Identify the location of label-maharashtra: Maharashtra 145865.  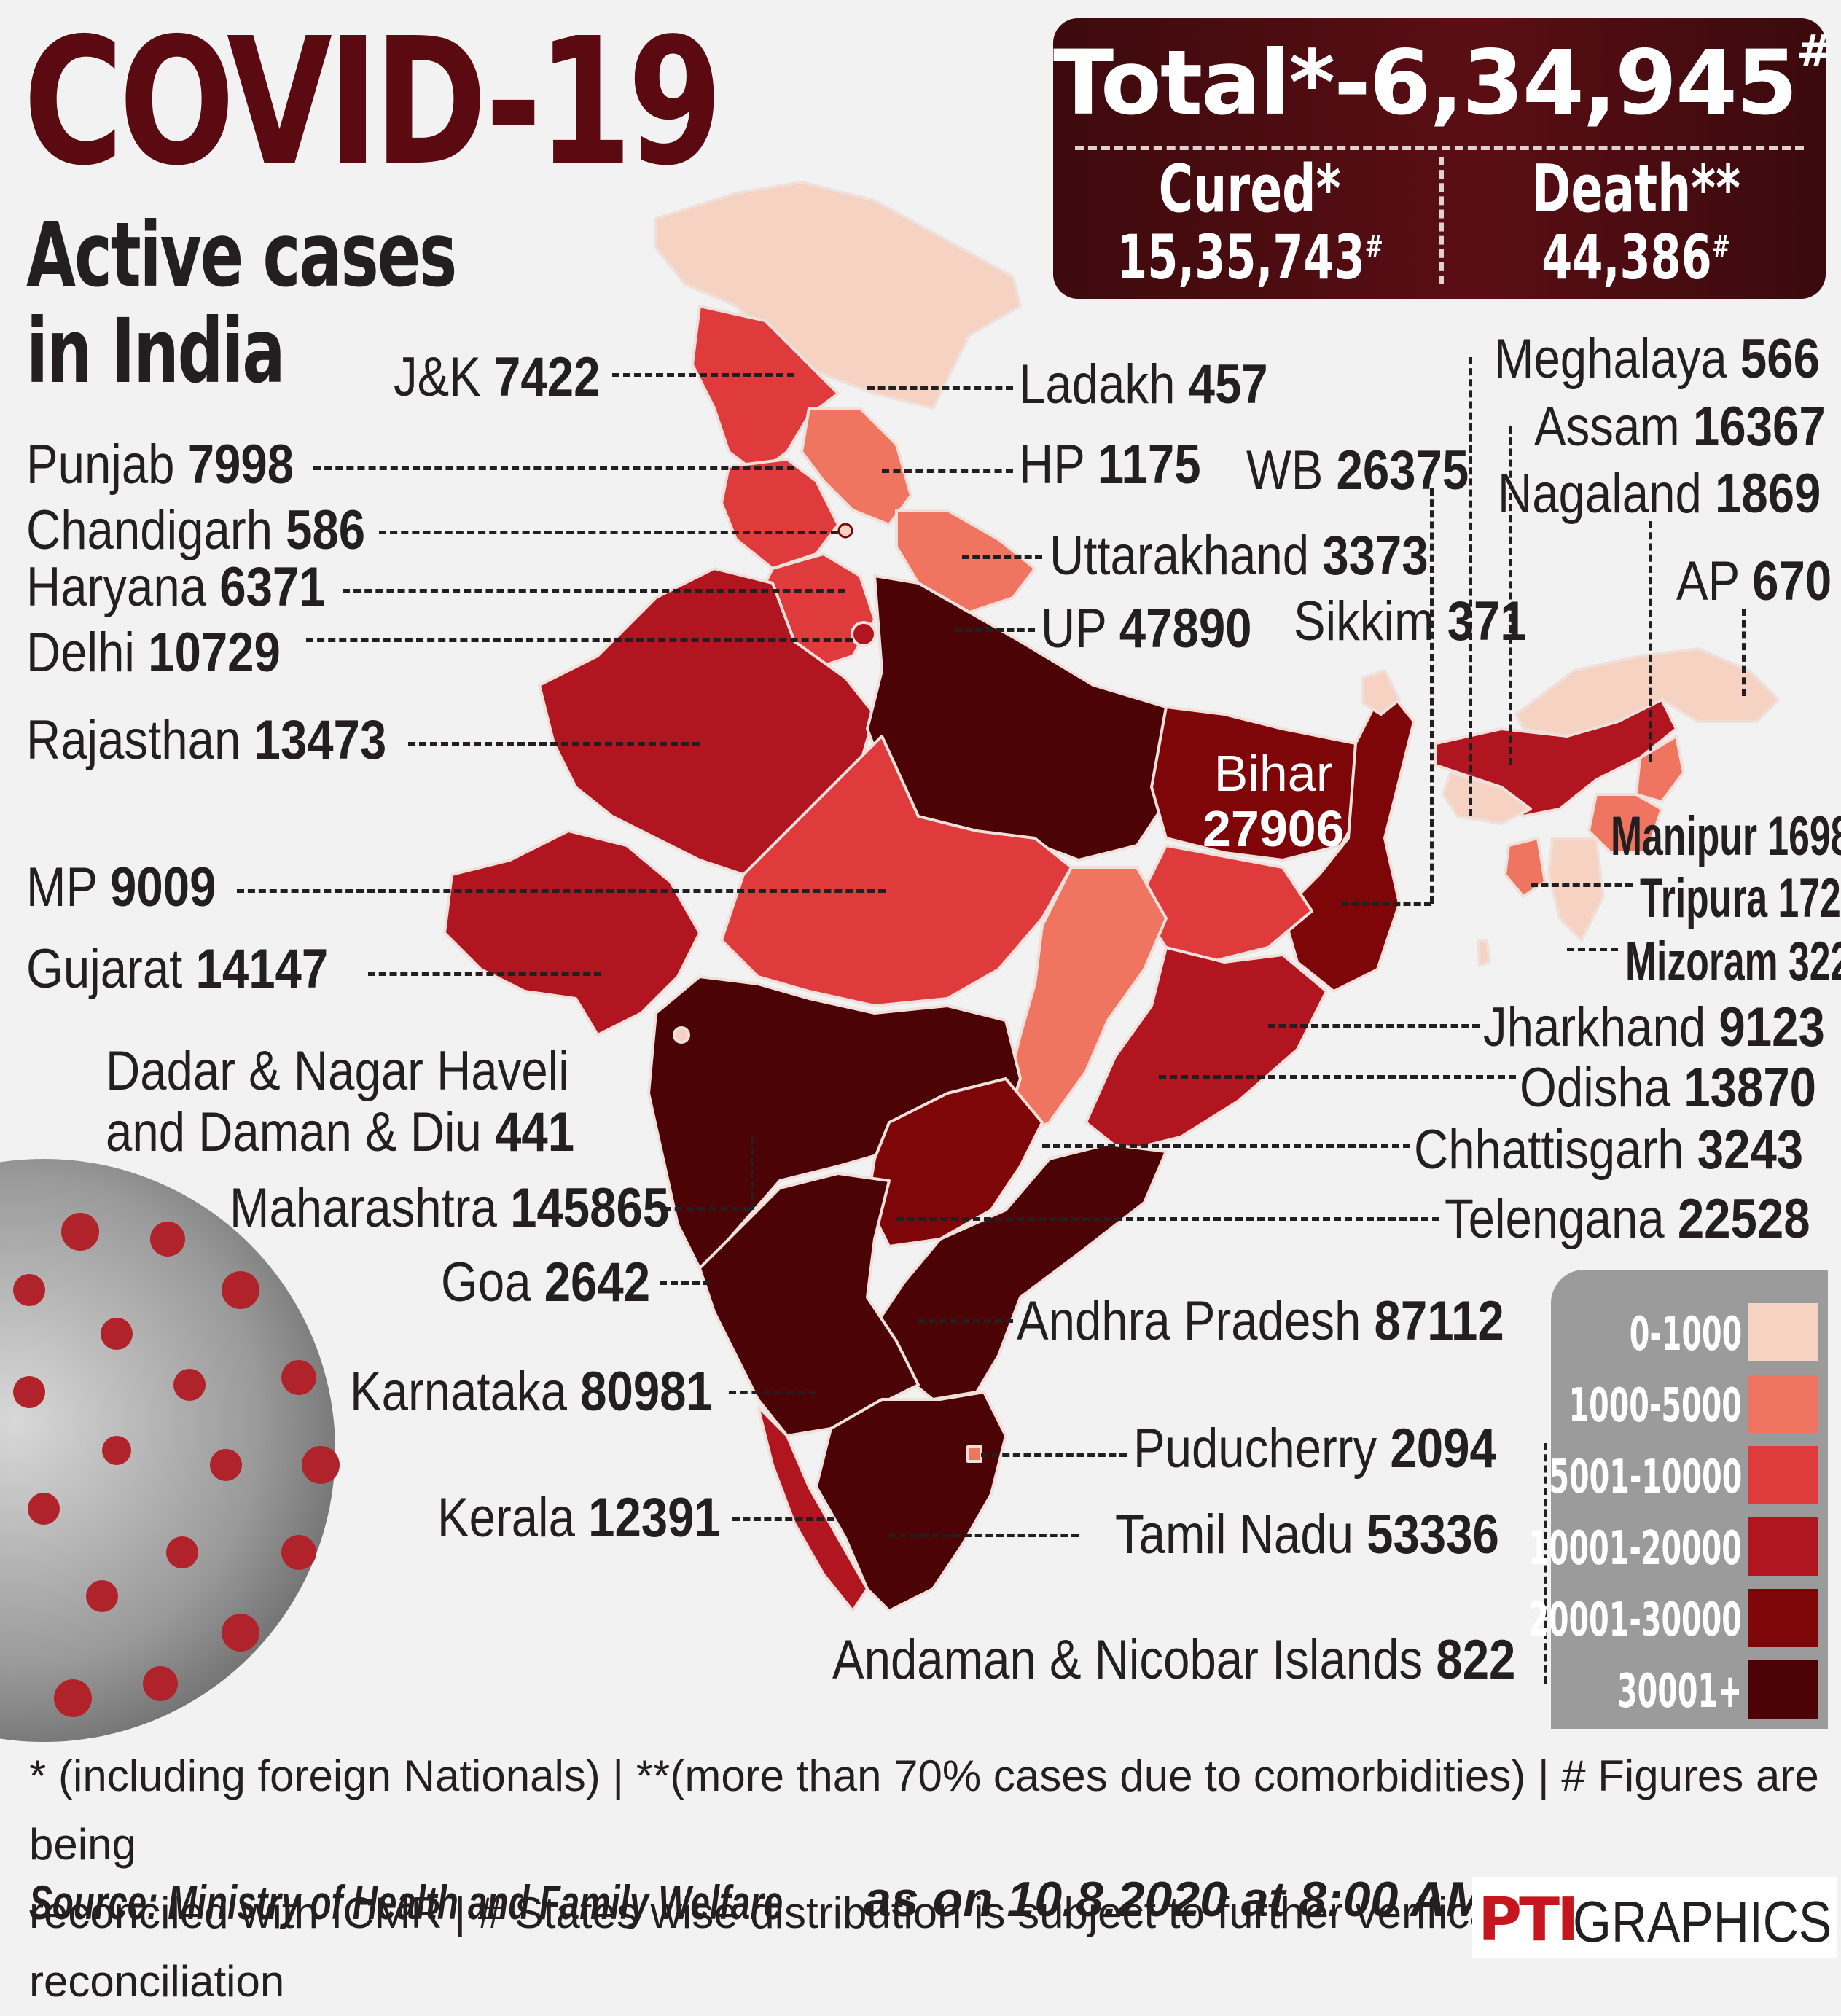
(450, 1208).